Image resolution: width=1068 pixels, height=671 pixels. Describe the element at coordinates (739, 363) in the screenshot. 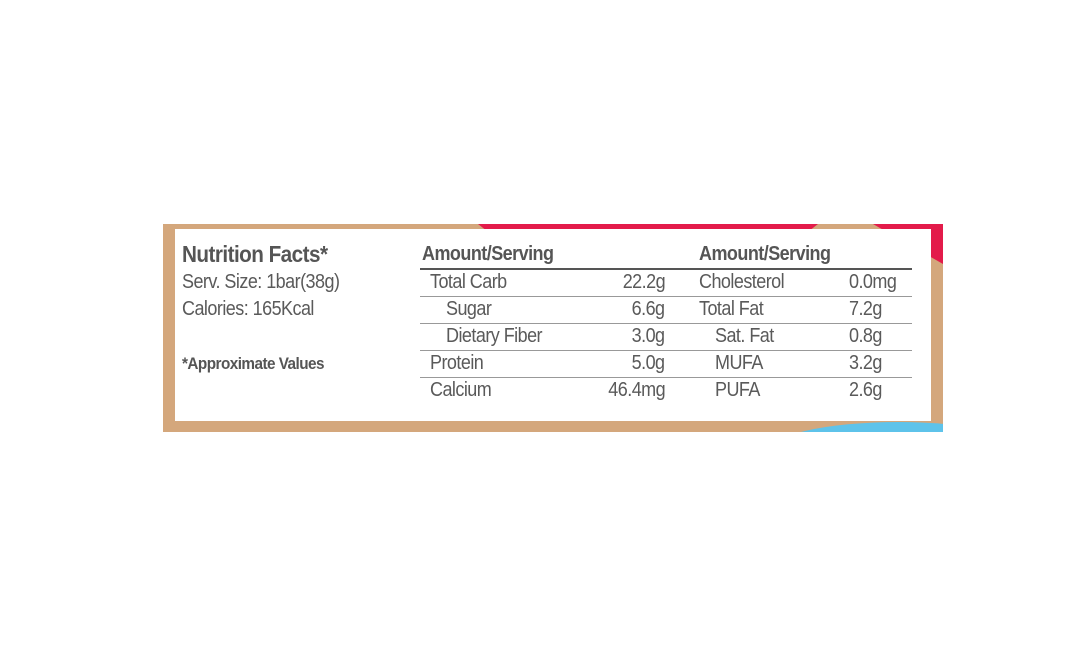

I see `row-label: MUFA` at that location.